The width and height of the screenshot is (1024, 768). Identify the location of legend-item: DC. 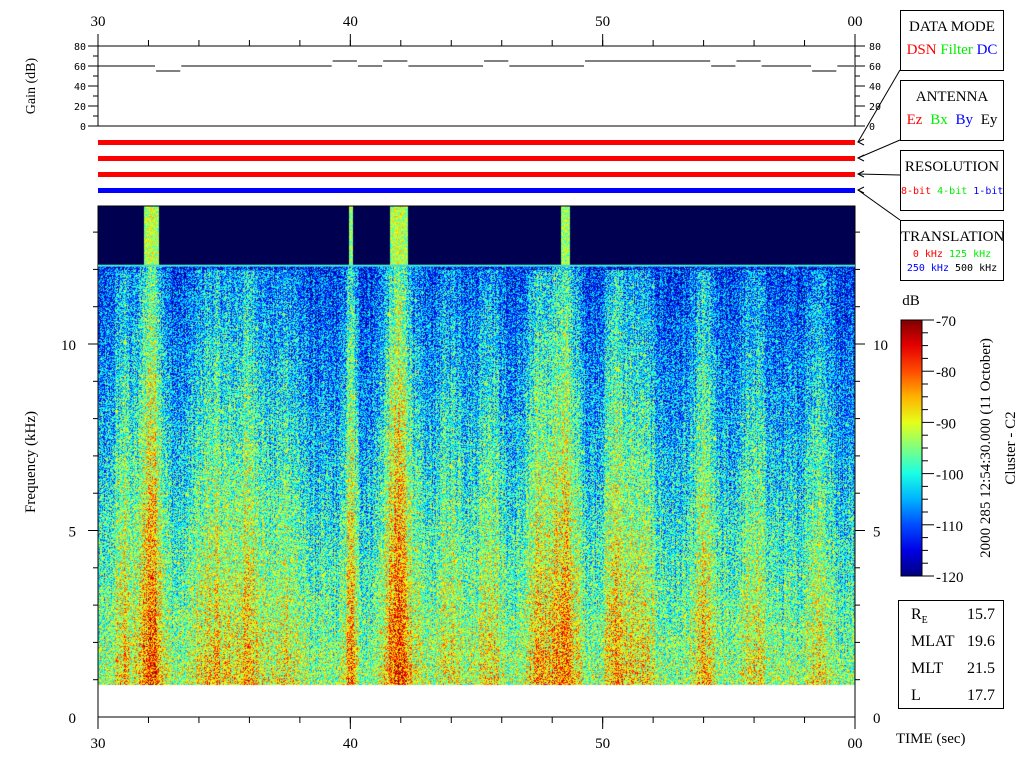
(987, 50).